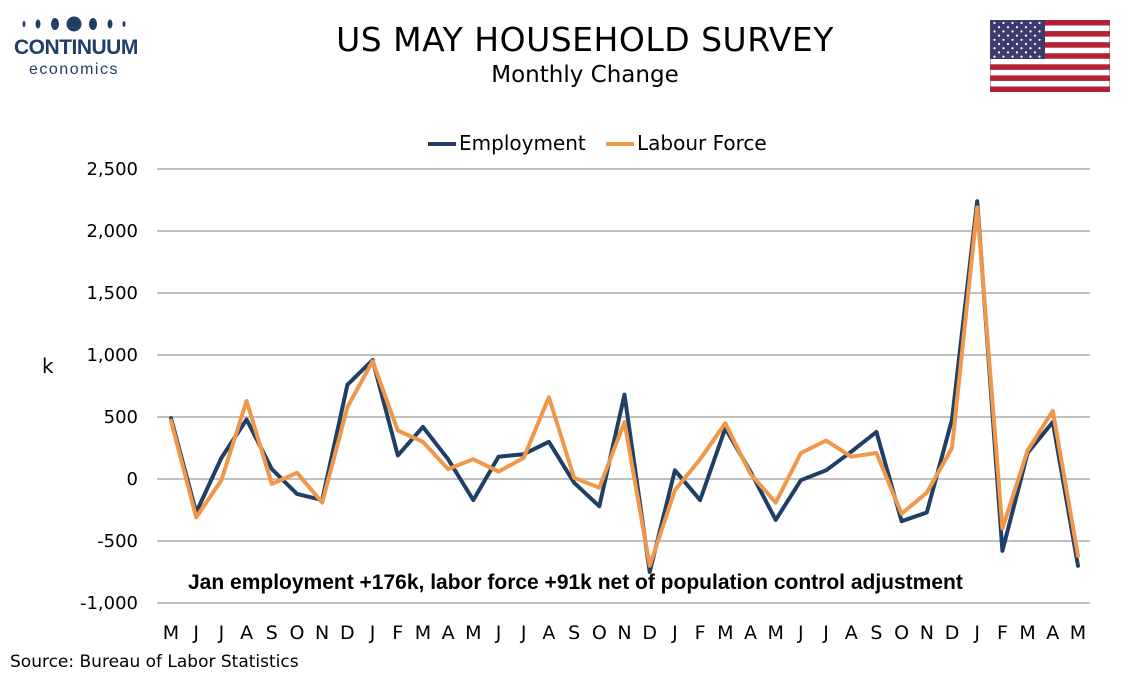  Describe the element at coordinates (112, 231) in the screenshot. I see `y-tick-label: 2,000` at that location.